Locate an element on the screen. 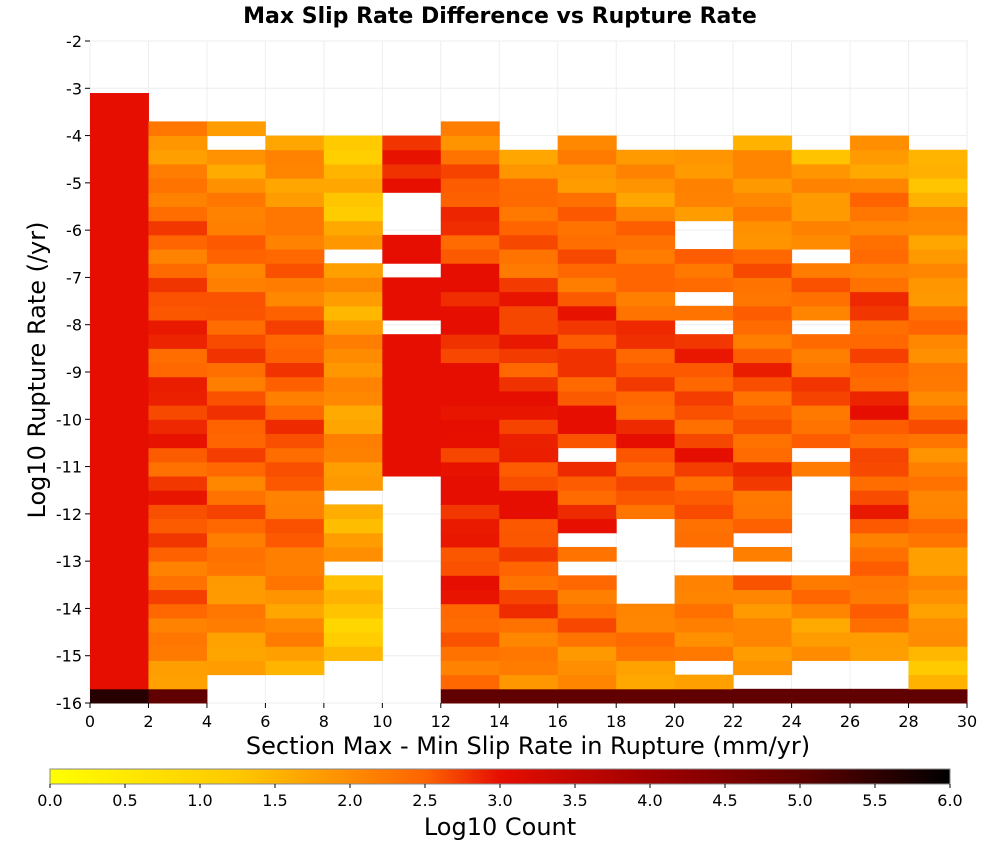 Image resolution: width=1000 pixels, height=850 pixels. x-tick-label: 6 is located at coordinates (265, 721).